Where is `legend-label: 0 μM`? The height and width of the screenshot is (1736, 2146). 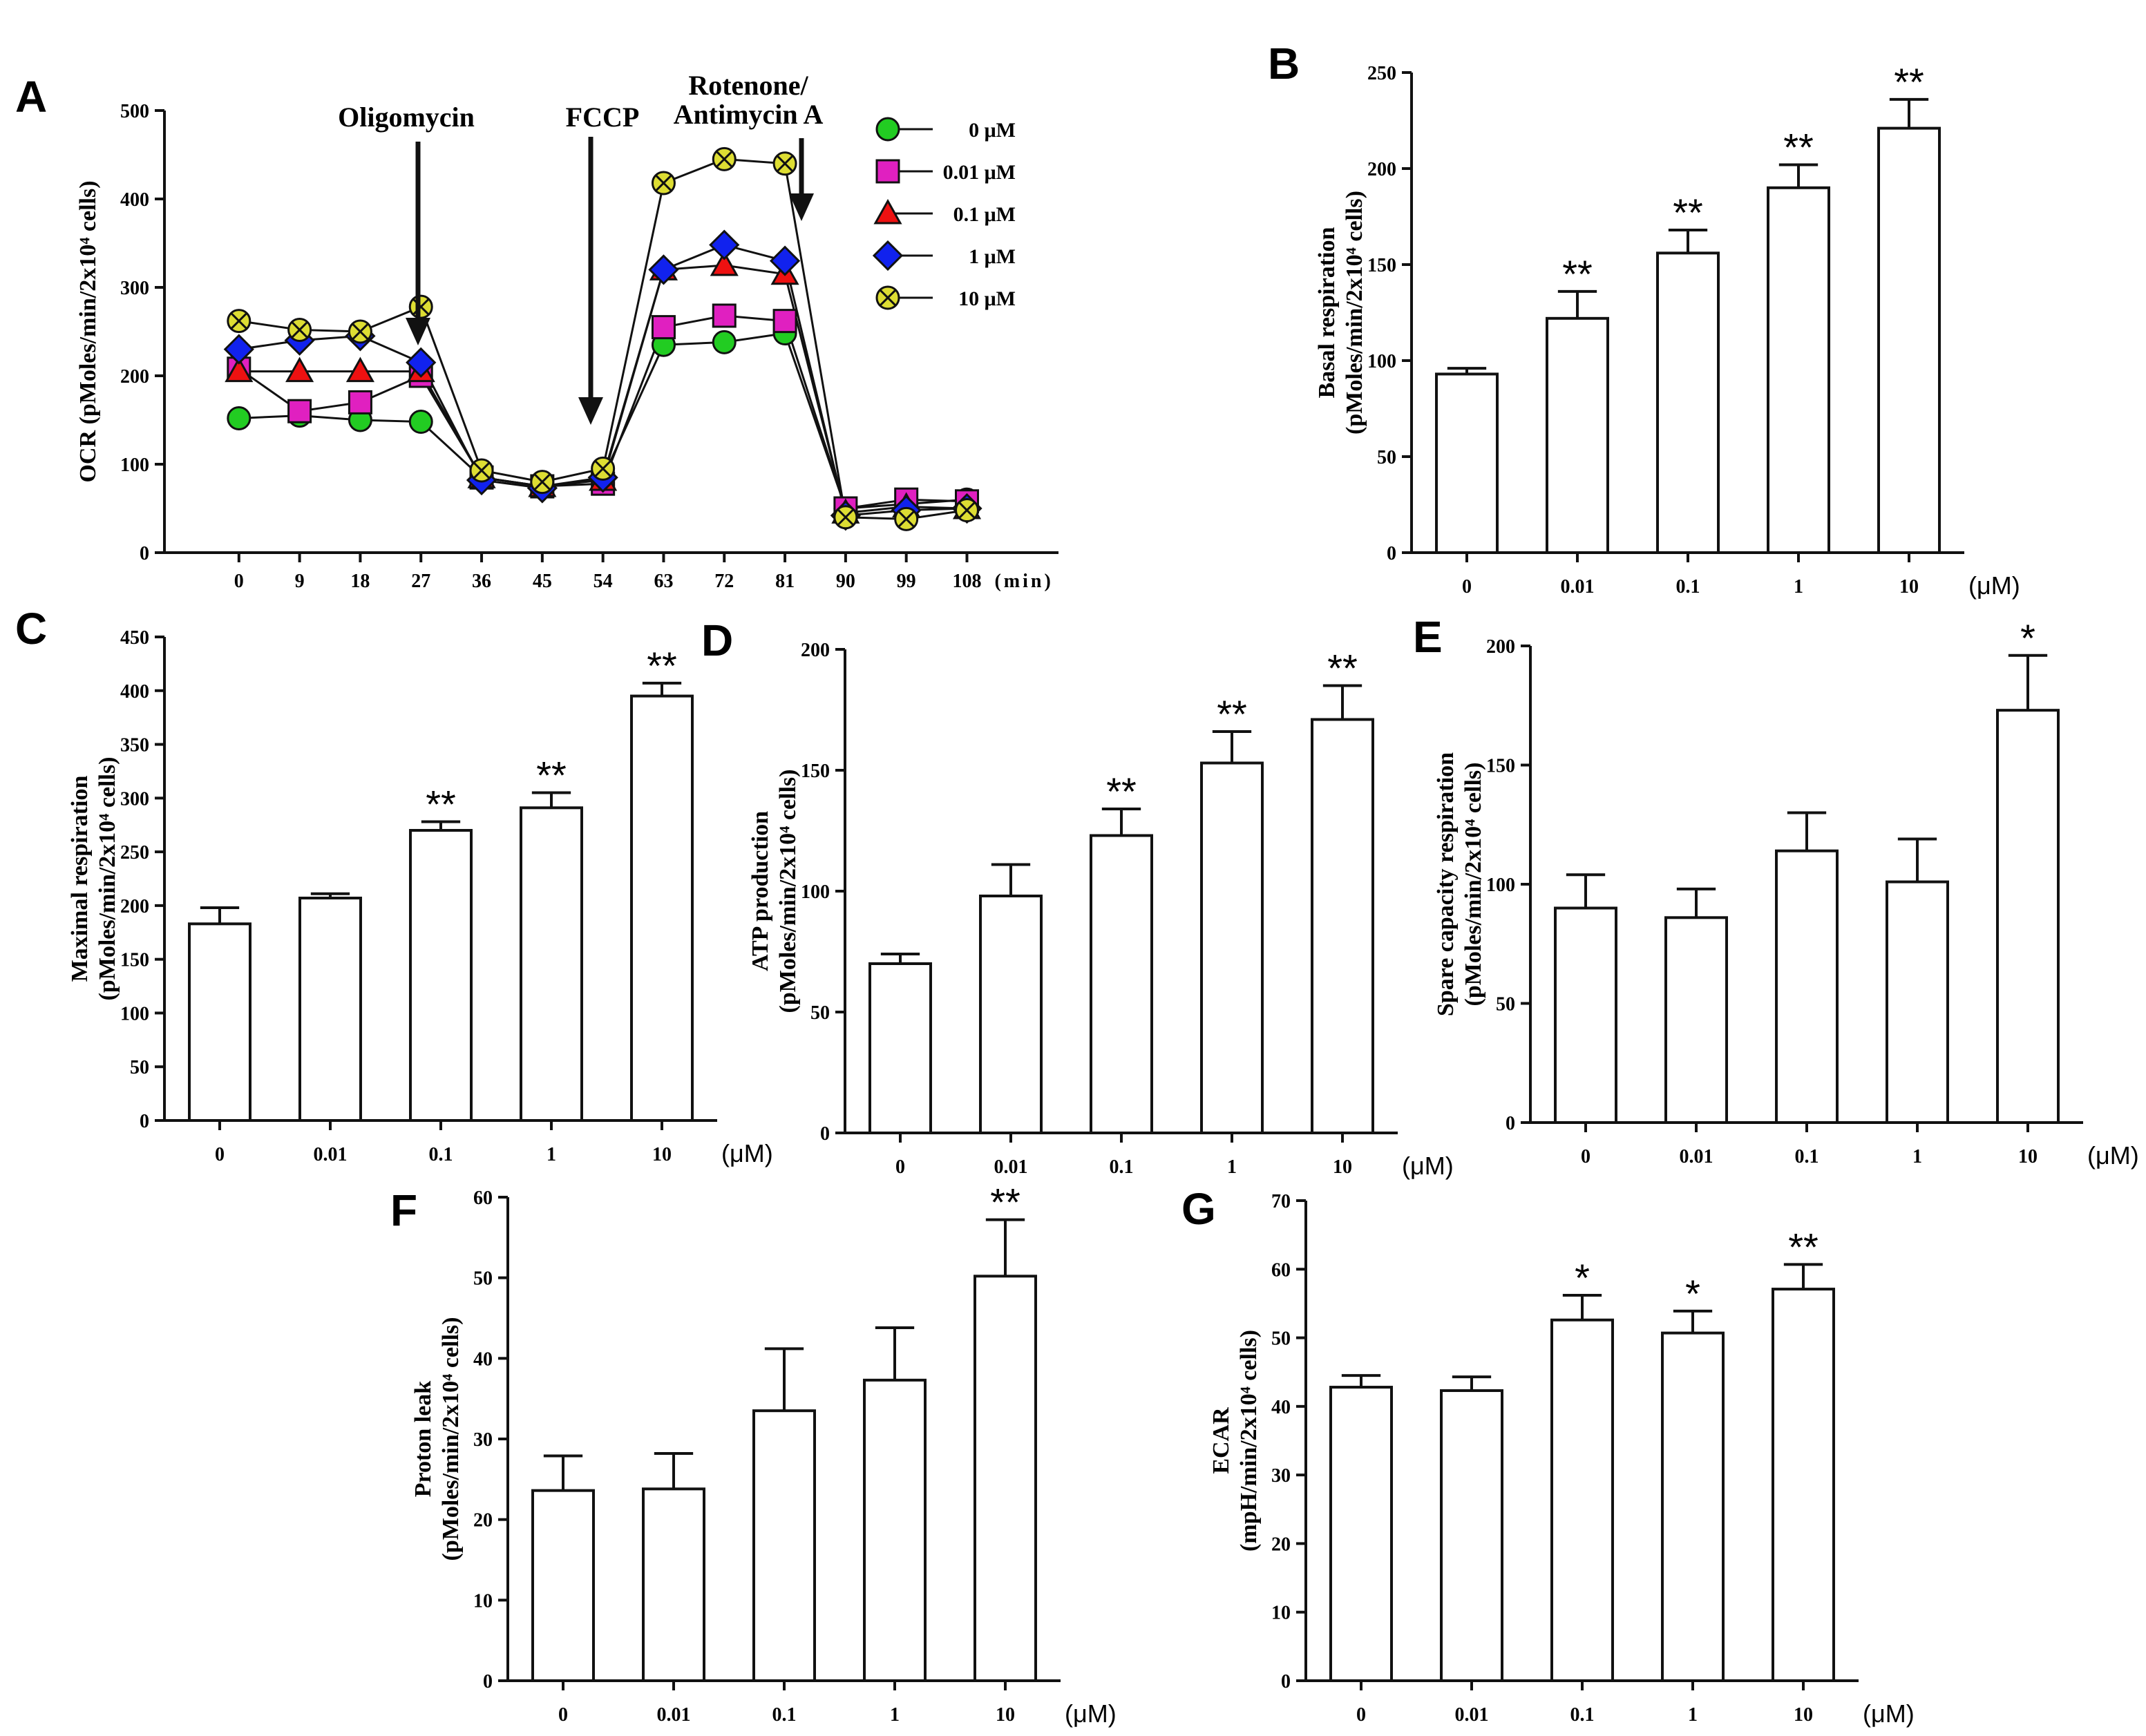
legend-label: 0 μM is located at coordinates (992, 130).